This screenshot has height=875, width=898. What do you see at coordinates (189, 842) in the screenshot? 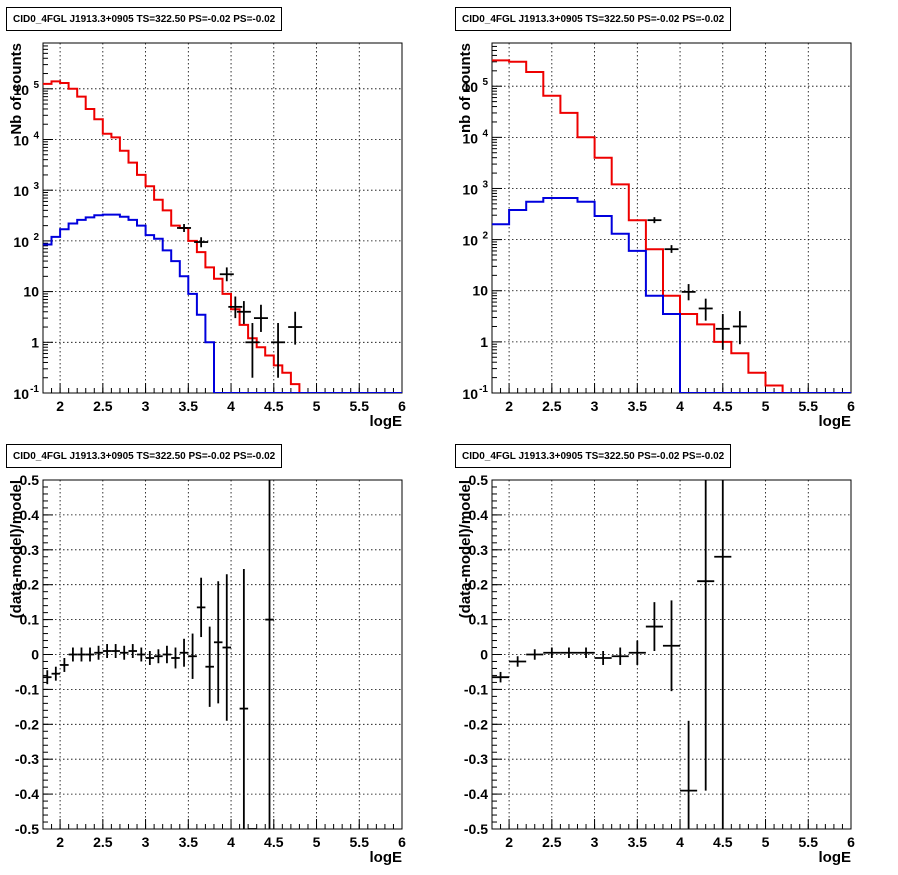
I see `panel-3-x-tick-label-3: 3.5` at bounding box center [189, 842].